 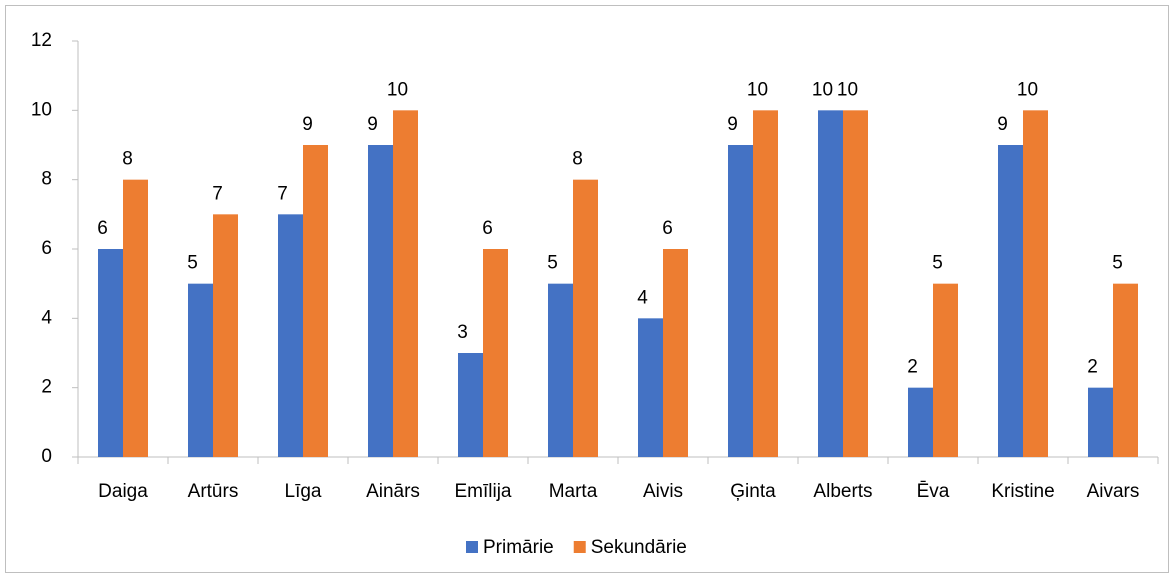 What do you see at coordinates (41, 109) in the screenshot?
I see `y-tick-label: 10` at bounding box center [41, 109].